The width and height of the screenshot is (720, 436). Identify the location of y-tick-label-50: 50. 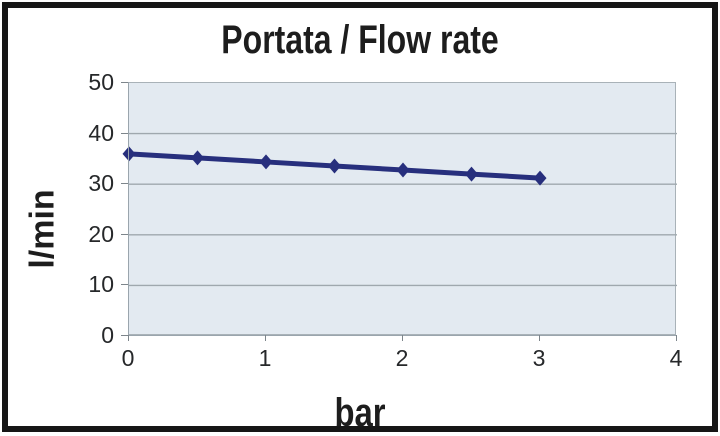
(101, 82).